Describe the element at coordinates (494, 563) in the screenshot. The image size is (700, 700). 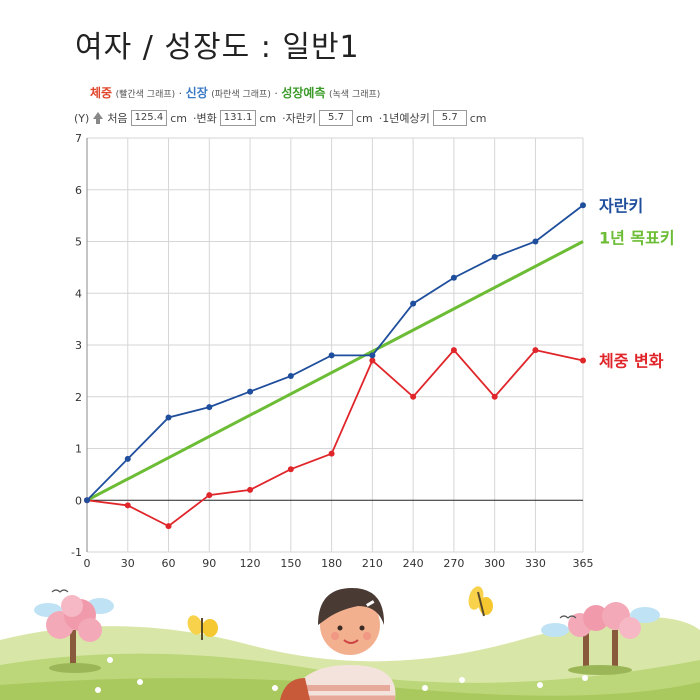
I see `x-tick-label: 300` at that location.